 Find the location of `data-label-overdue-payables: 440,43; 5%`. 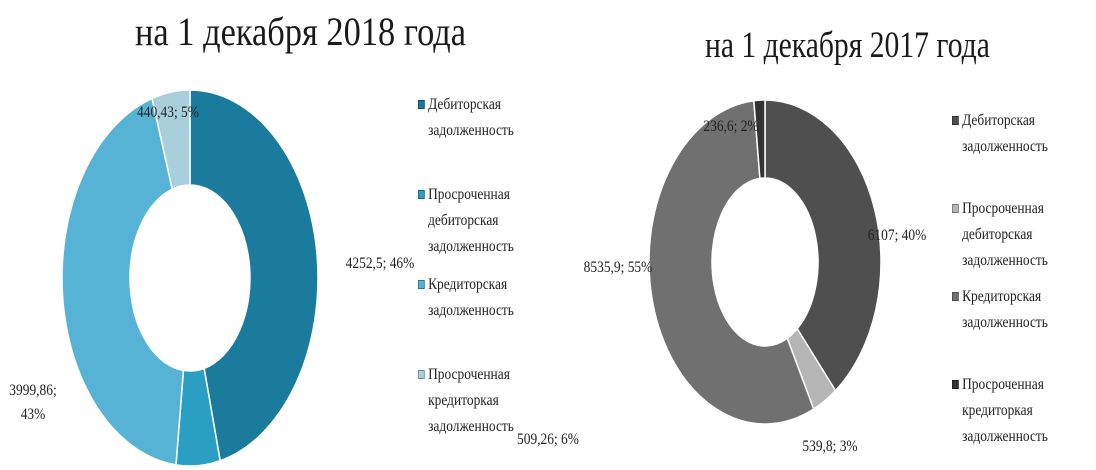

data-label-overdue-payables: 440,43; 5% is located at coordinates (168, 112).